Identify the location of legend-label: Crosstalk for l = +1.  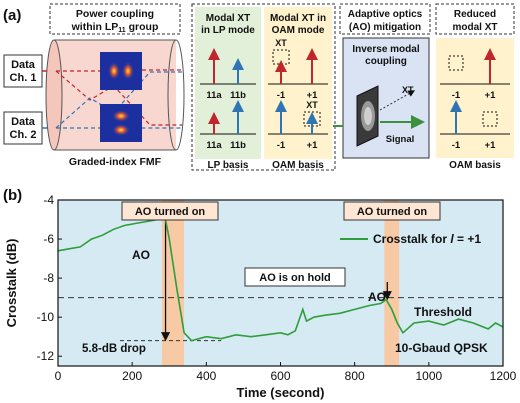
(427, 239).